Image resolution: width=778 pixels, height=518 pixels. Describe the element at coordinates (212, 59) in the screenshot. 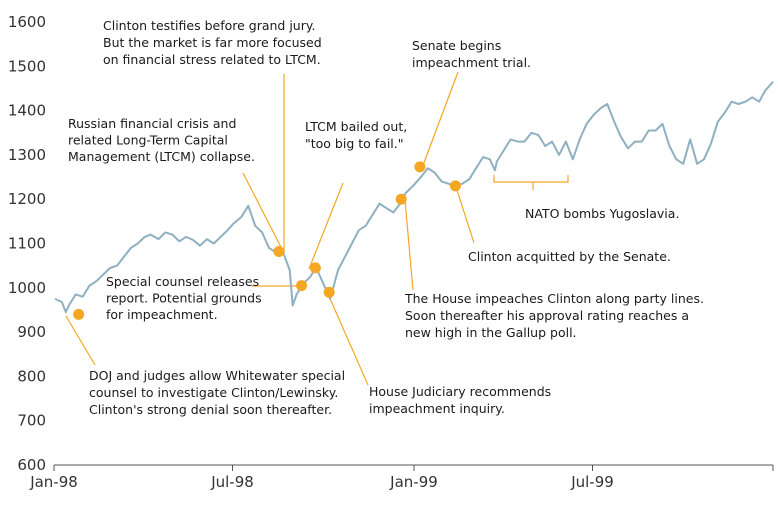

I see `annotation-line: on financial stress related to LTCM.` at that location.